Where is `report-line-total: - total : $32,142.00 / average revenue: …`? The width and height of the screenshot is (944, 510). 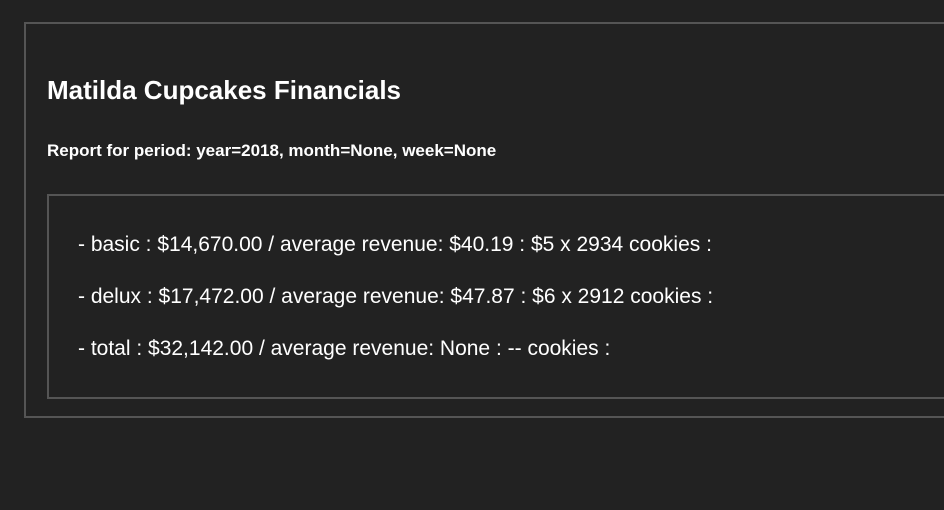 report-line-total: - total : $32,142.00 / average revenue: … is located at coordinates (344, 348).